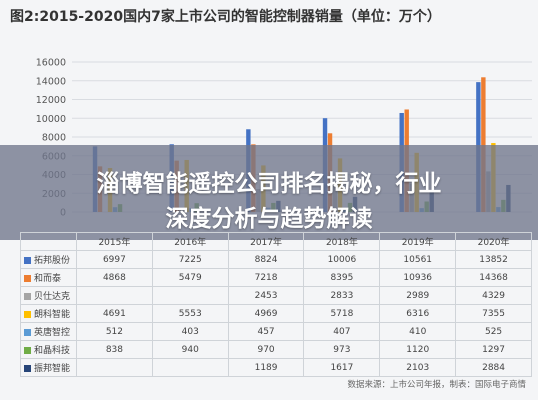 This screenshot has width=538, height=400. What do you see at coordinates (342, 259) in the screenshot?
I see `data-label: 10006` at bounding box center [342, 259].